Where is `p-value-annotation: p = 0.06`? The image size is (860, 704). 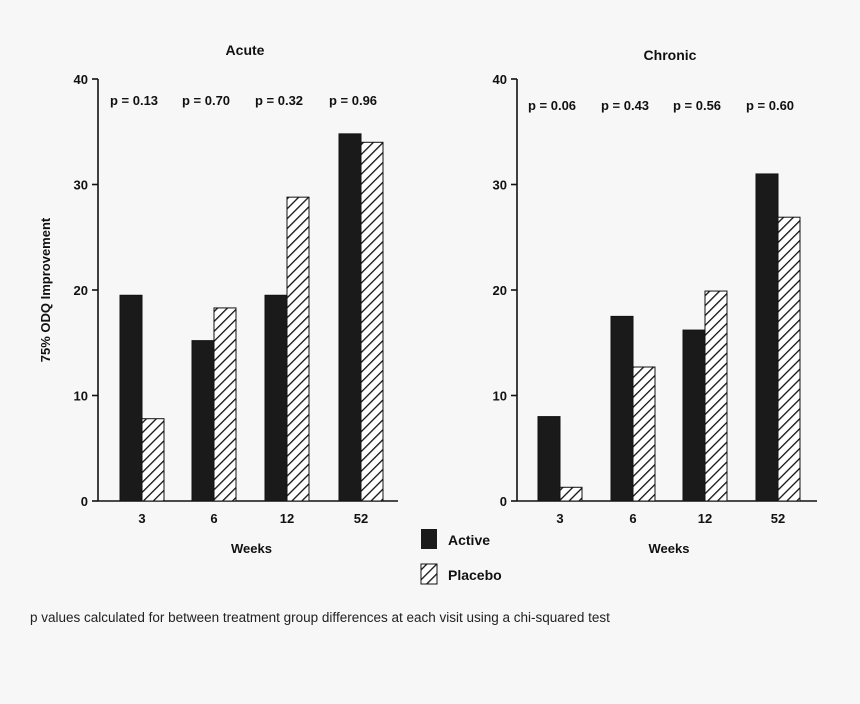
p-value-annotation: p = 0.06 is located at coordinates (552, 105).